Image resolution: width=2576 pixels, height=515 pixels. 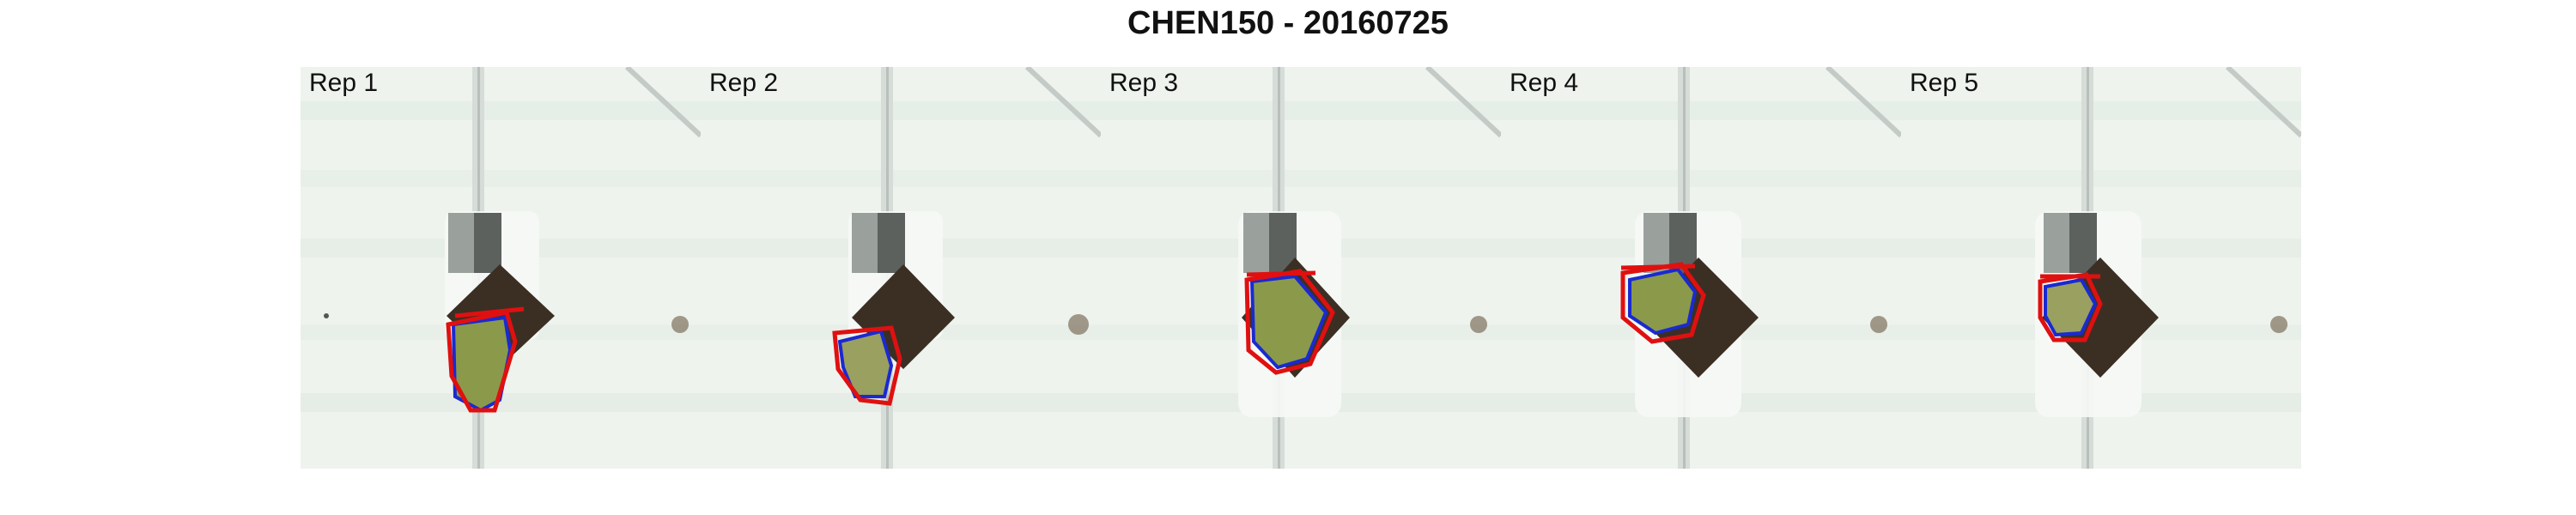 I want to click on rep-label: Rep 3, so click(x=1144, y=83).